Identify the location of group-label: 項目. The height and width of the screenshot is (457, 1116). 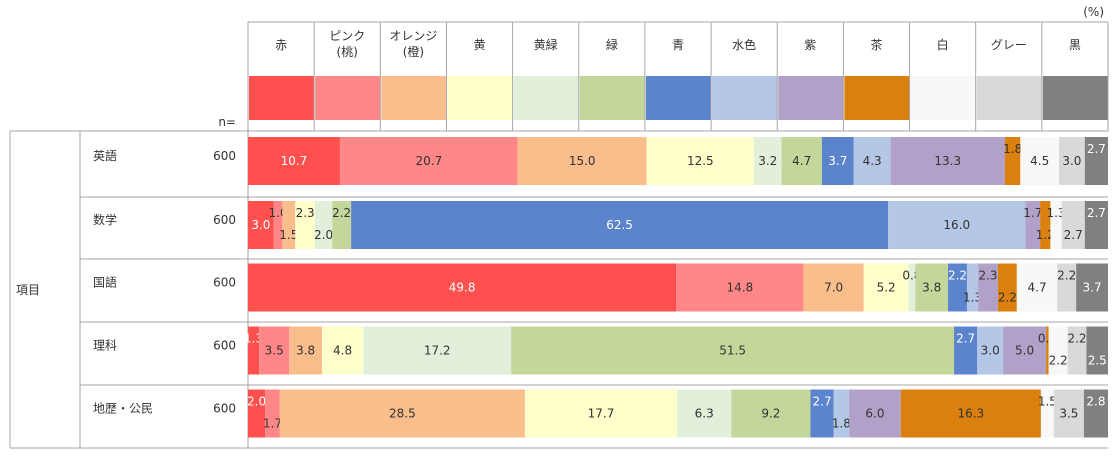
(28, 290).